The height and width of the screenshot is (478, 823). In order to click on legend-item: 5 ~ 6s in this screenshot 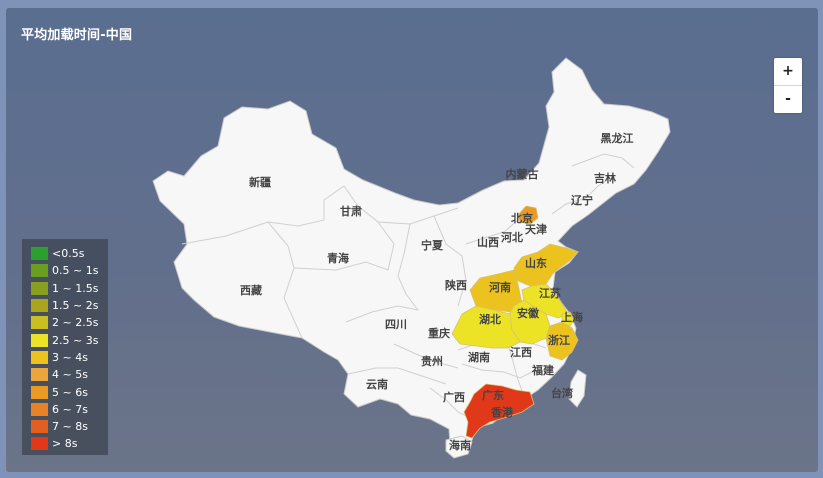, I will do `click(69, 391)`.